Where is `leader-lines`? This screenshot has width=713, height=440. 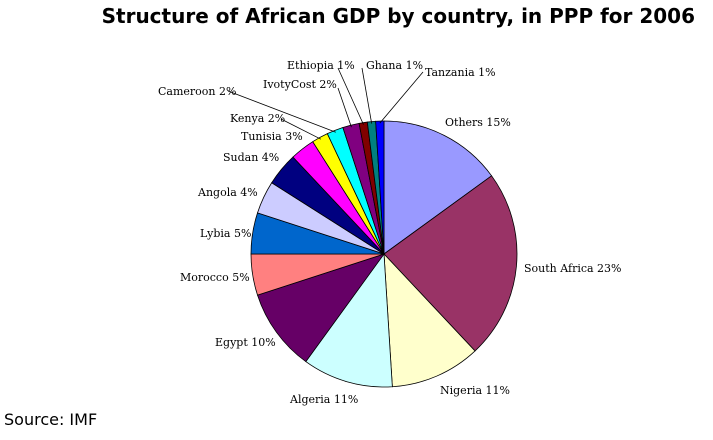
leader-lines is located at coordinates (325, 103).